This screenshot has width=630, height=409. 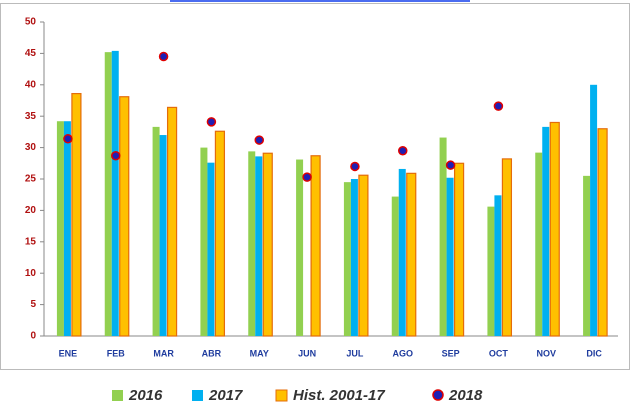 What do you see at coordinates (31, 241) in the screenshot?
I see `y-tick-label: 15` at bounding box center [31, 241].